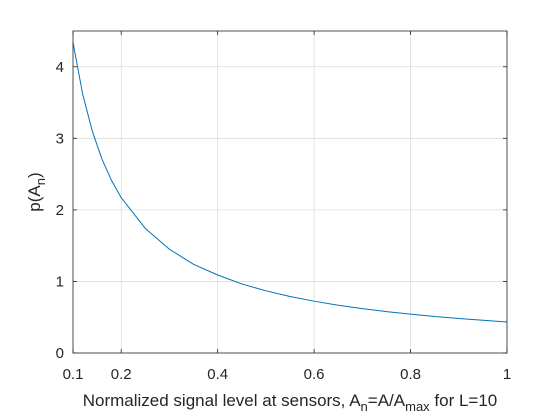  What do you see at coordinates (36, 191) in the screenshot?
I see `y-axis-label: p(An)` at bounding box center [36, 191].